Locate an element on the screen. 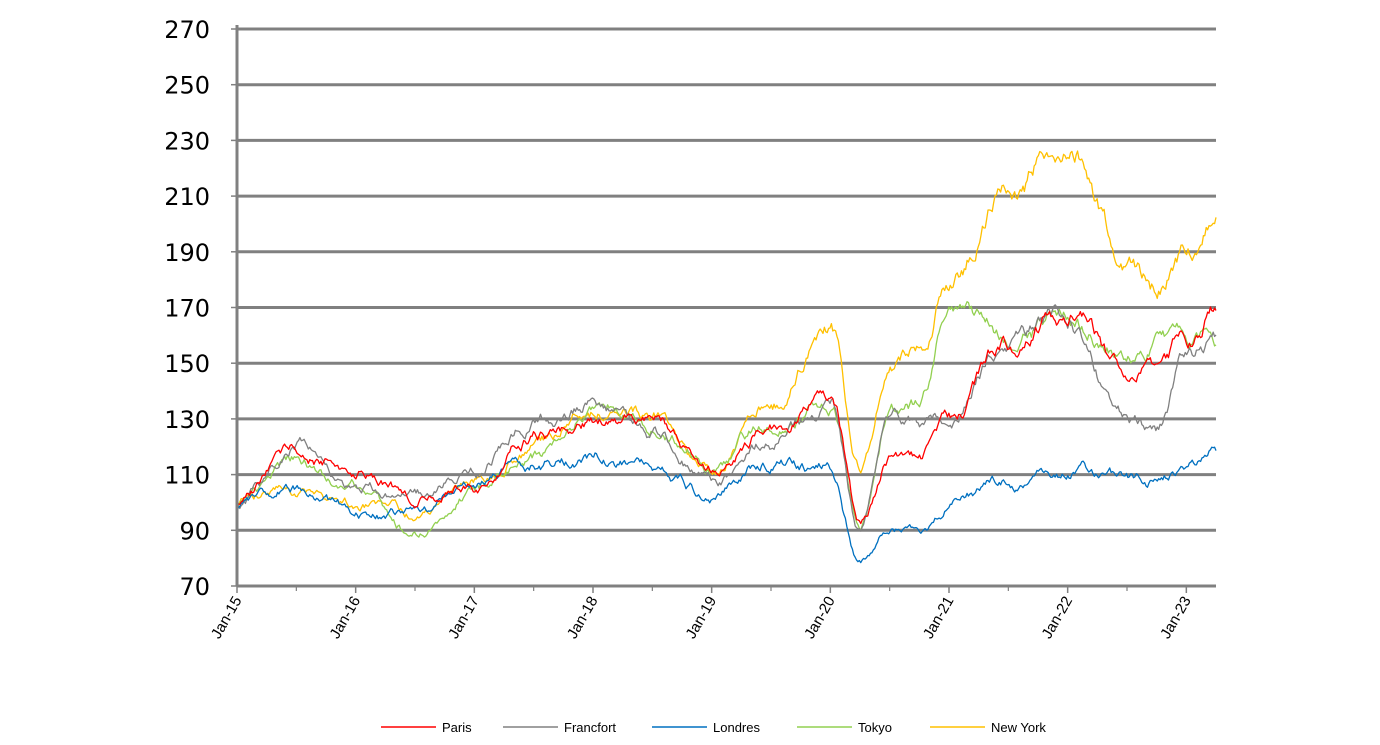  y-axis-ticks: 270 250 230 210 190 170 150 130 110 90 70 is located at coordinates (200, 308).